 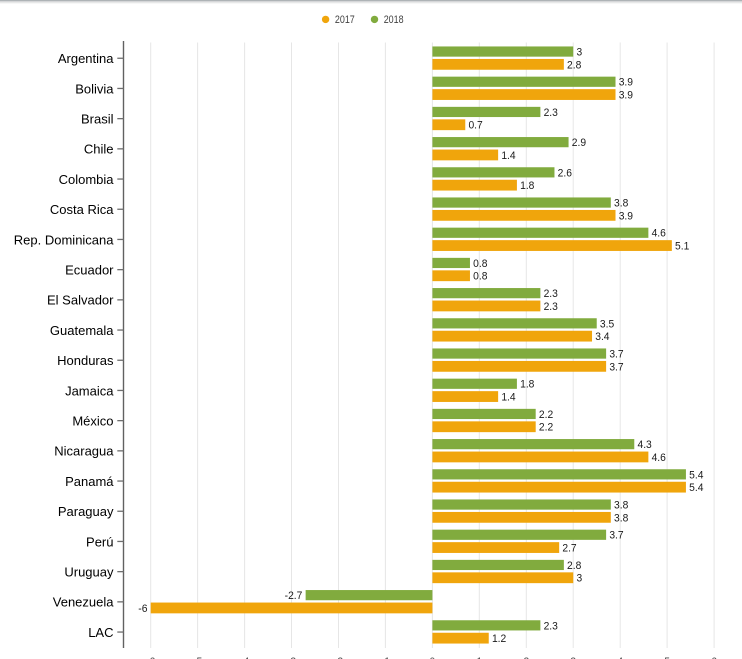 What do you see at coordinates (607, 324) in the screenshot?
I see `svg-text: 3.5` at bounding box center [607, 324].